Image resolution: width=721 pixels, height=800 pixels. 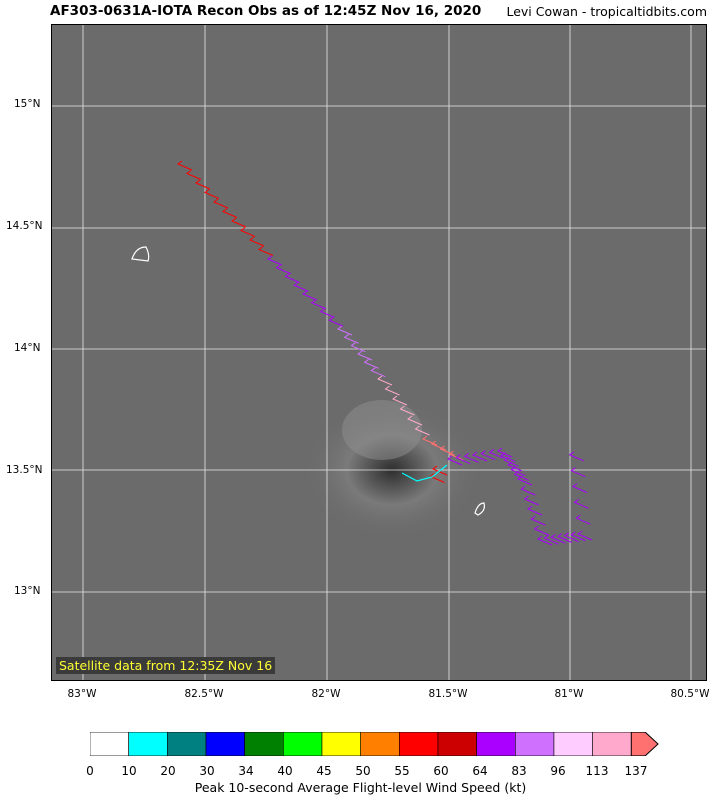 I want to click on colorbar-tick: 60, so click(x=441, y=771).